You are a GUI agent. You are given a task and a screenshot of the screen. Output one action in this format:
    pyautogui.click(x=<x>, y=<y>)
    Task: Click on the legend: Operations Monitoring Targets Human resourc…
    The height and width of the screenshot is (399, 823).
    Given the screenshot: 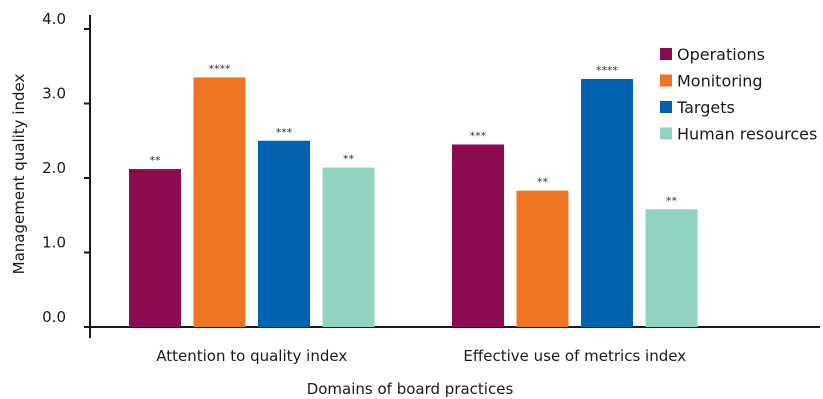 What is the action you would take?
    pyautogui.click(x=738, y=94)
    